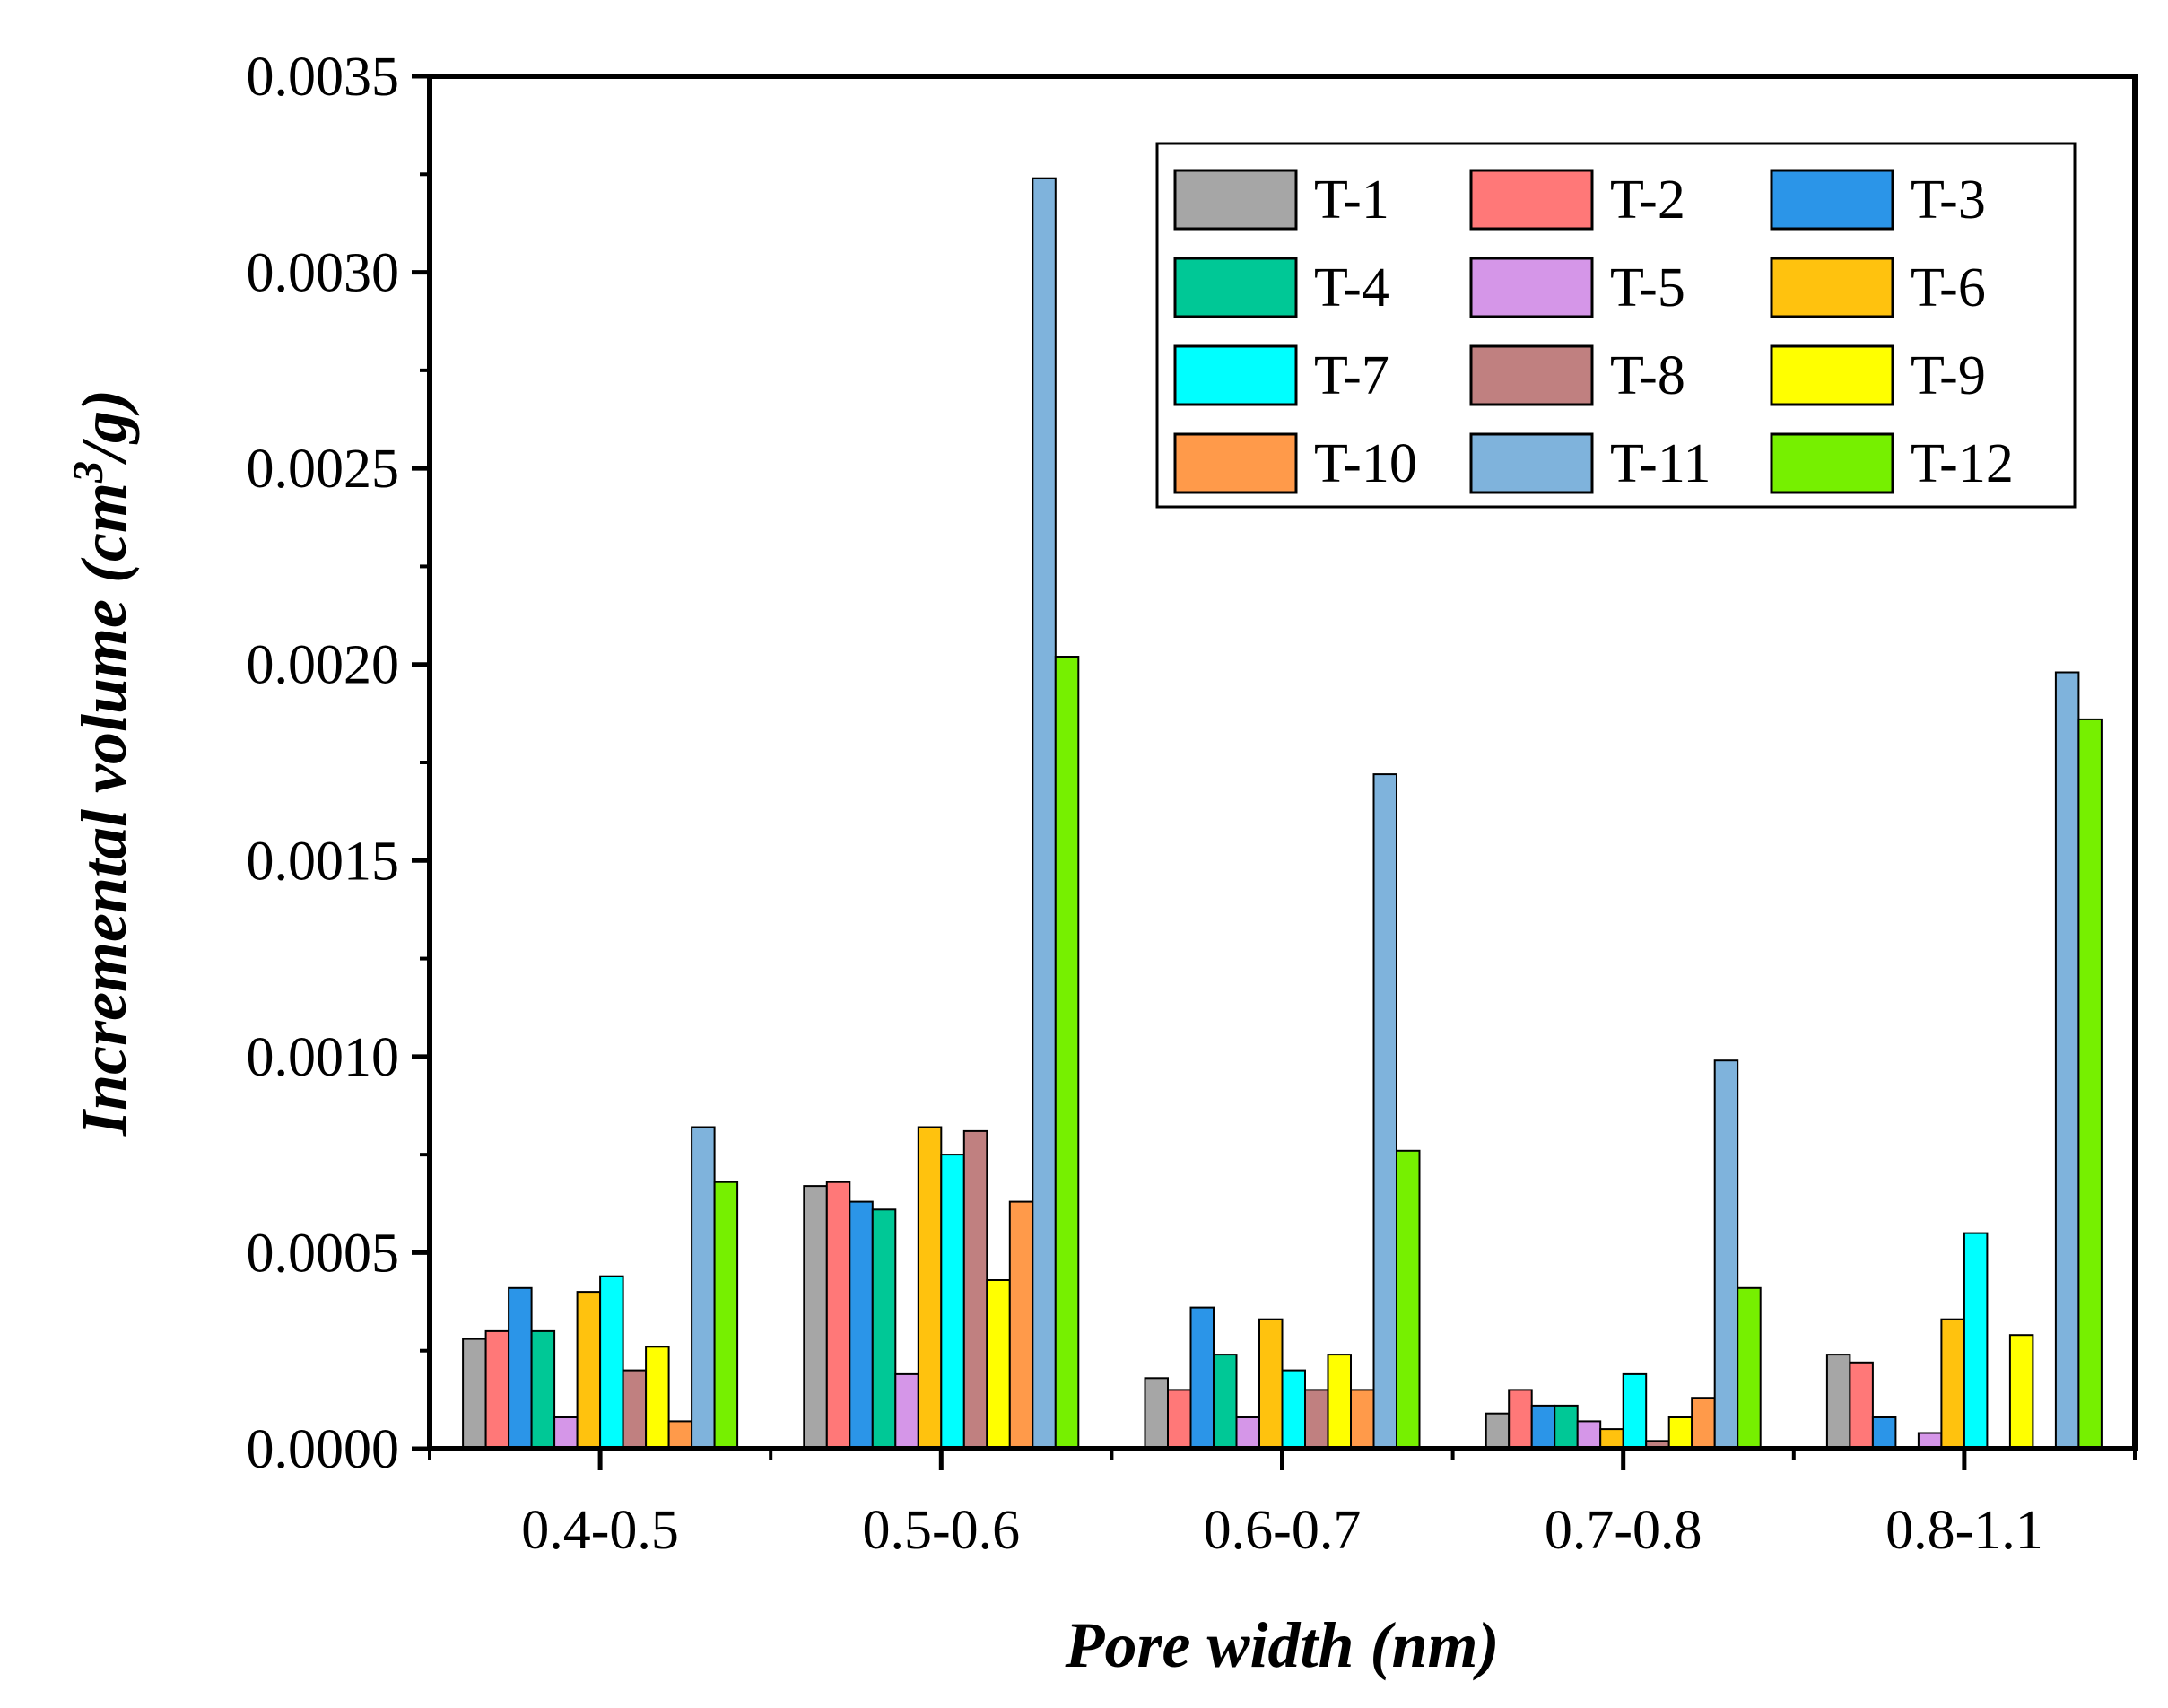 The width and height of the screenshot is (2168, 1708). What do you see at coordinates (612, 1362) in the screenshot?
I see `bar-t-7-0.4-0.5` at bounding box center [612, 1362].